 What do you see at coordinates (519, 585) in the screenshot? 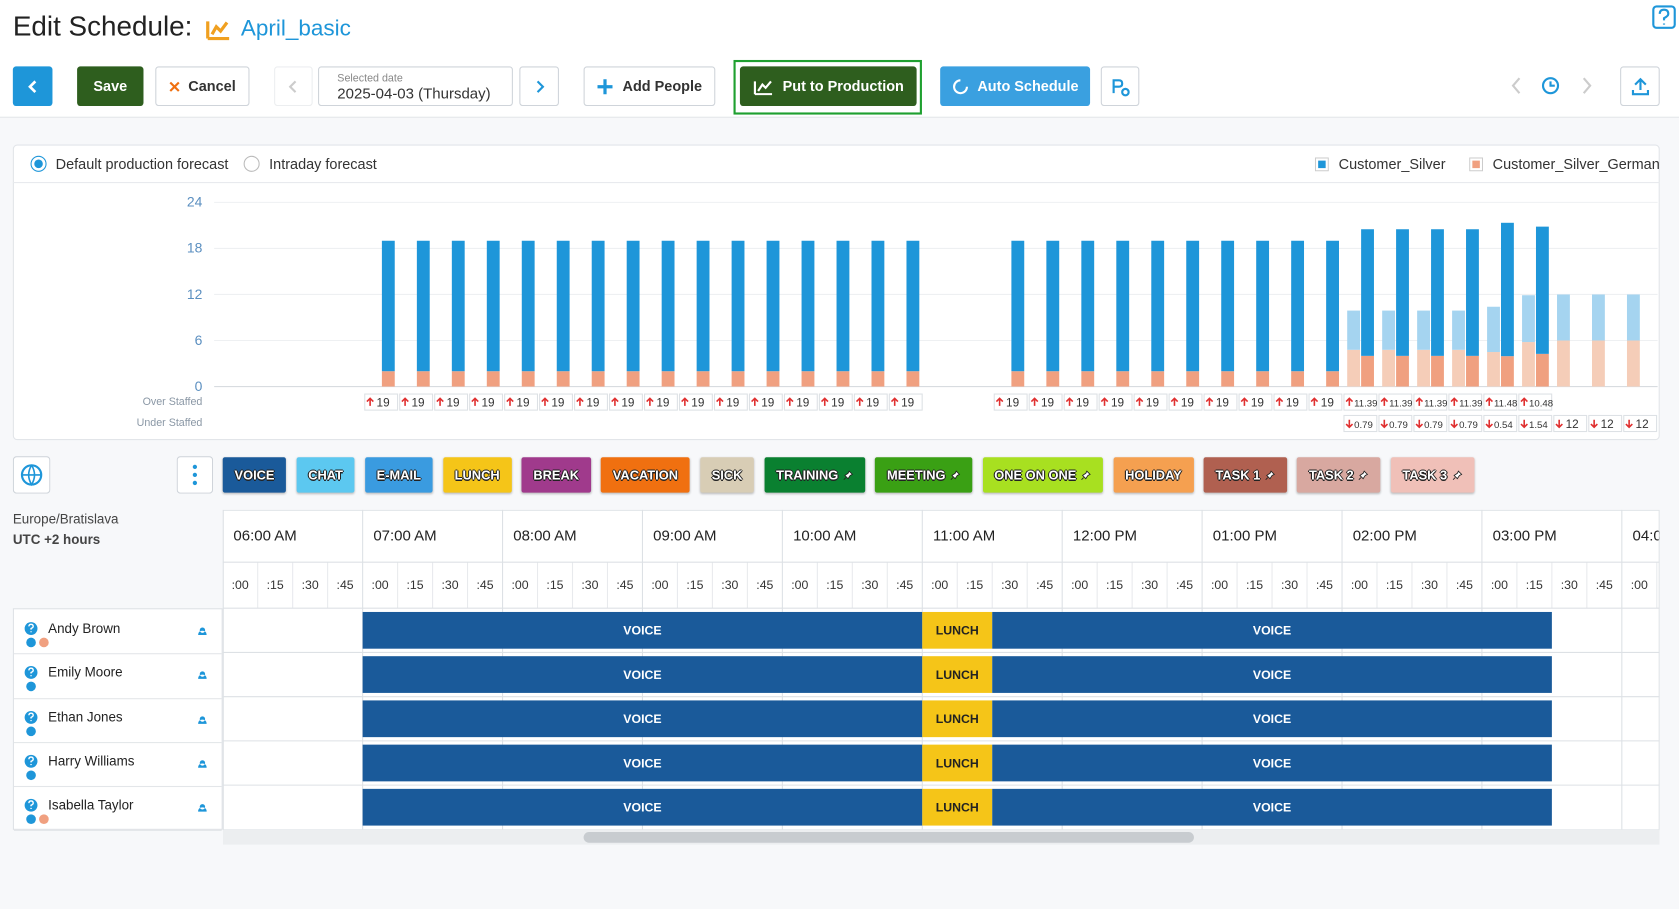
I see `quarter-label: :00` at bounding box center [519, 585].